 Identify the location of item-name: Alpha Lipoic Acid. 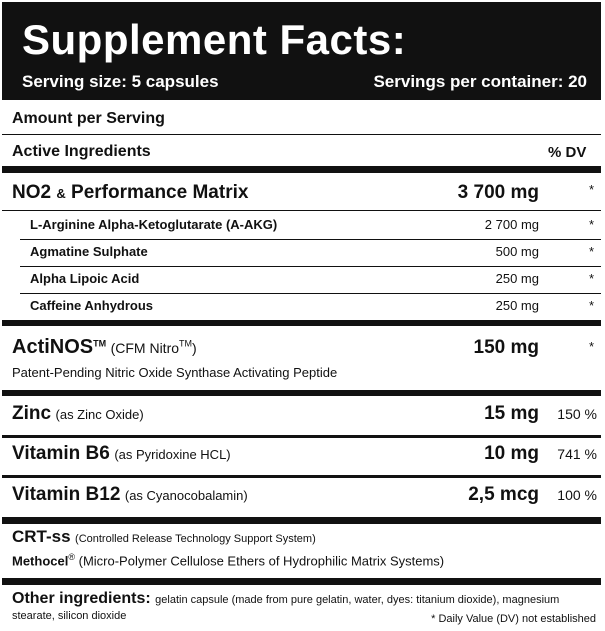
(85, 278).